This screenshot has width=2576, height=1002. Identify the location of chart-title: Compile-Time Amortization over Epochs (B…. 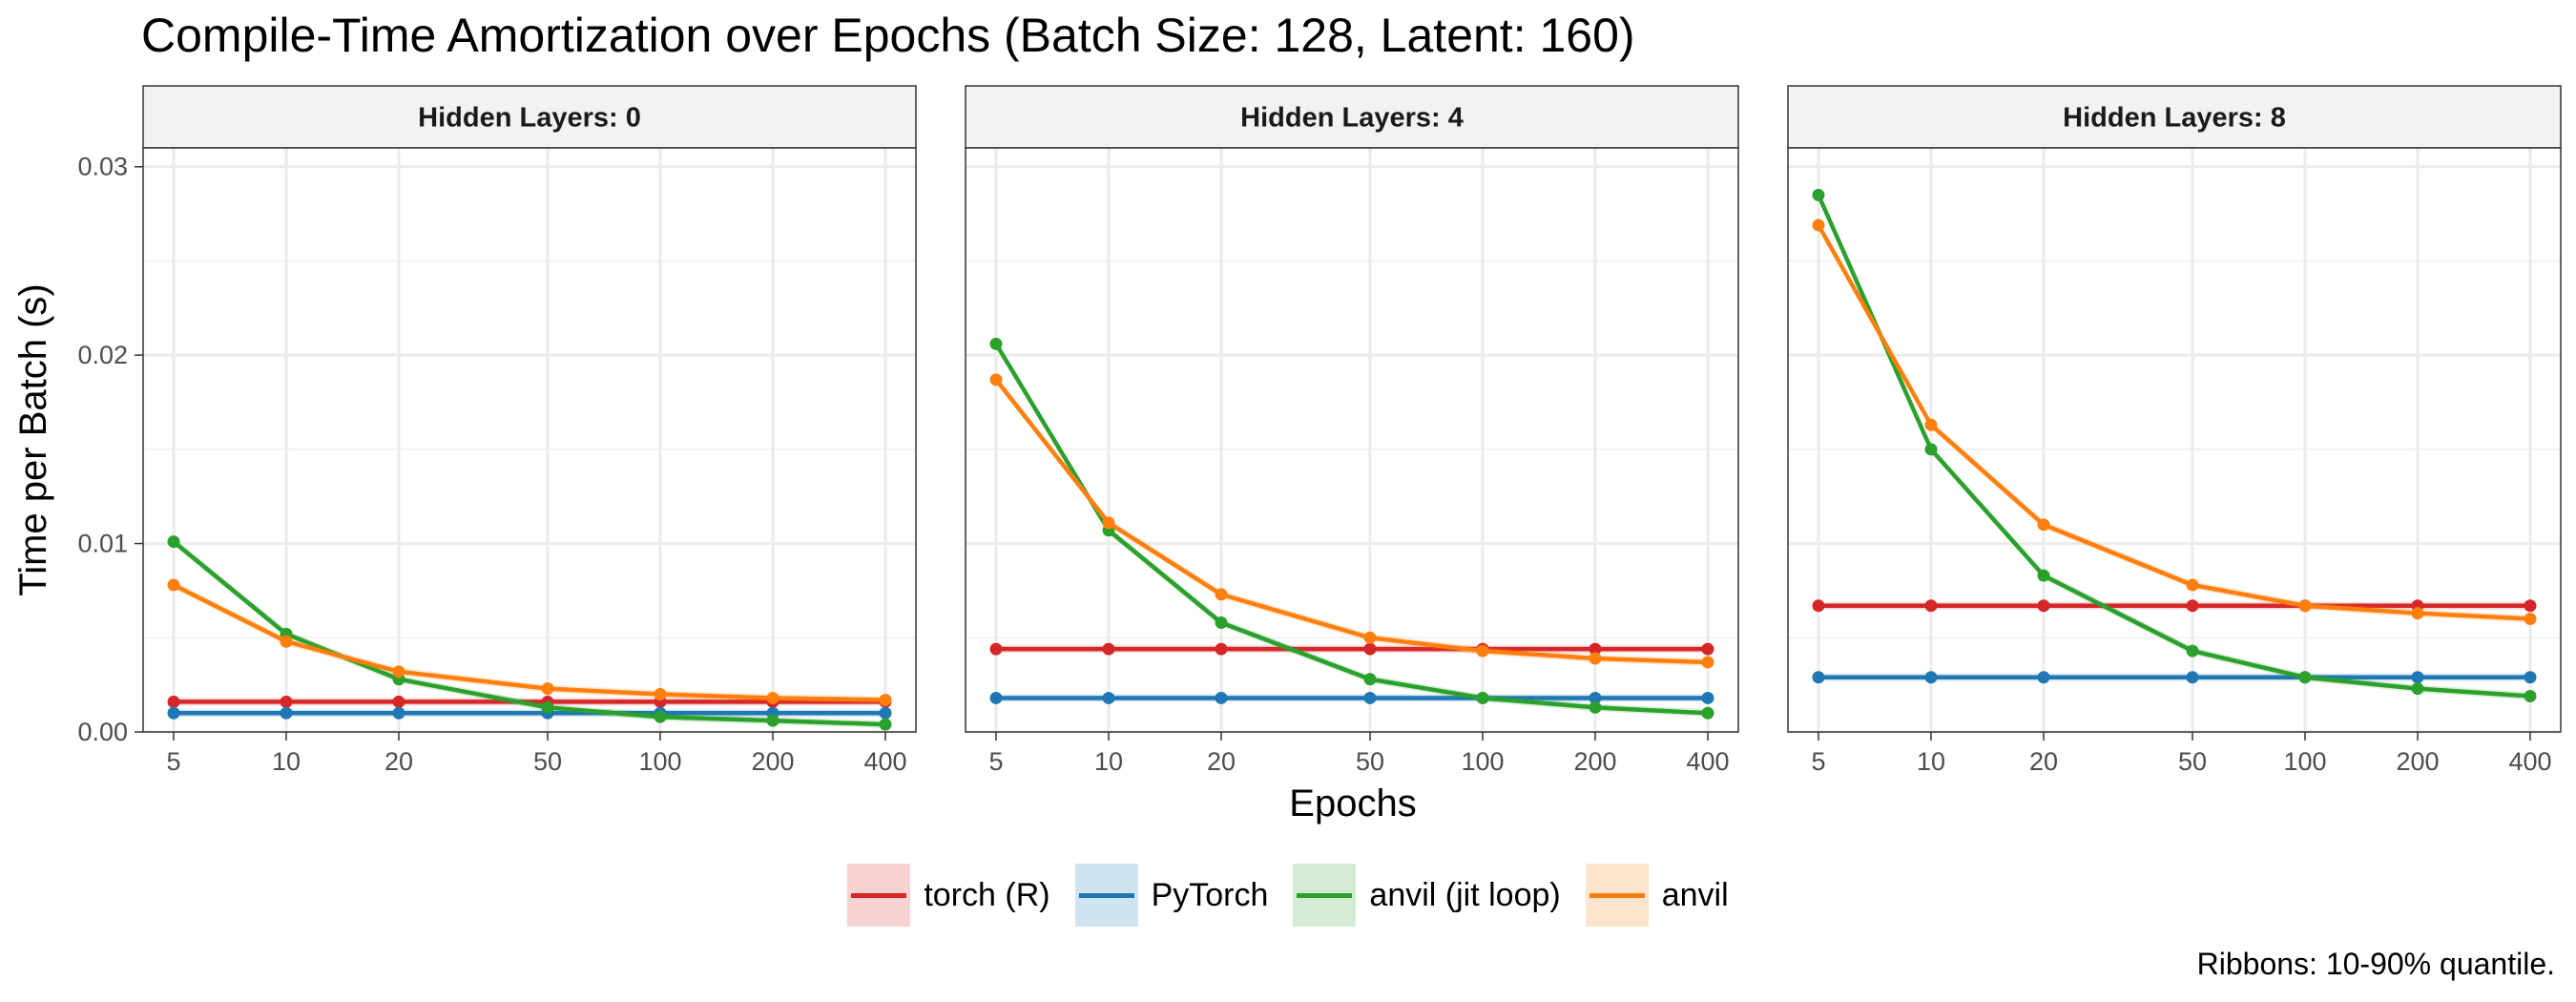
(888, 35).